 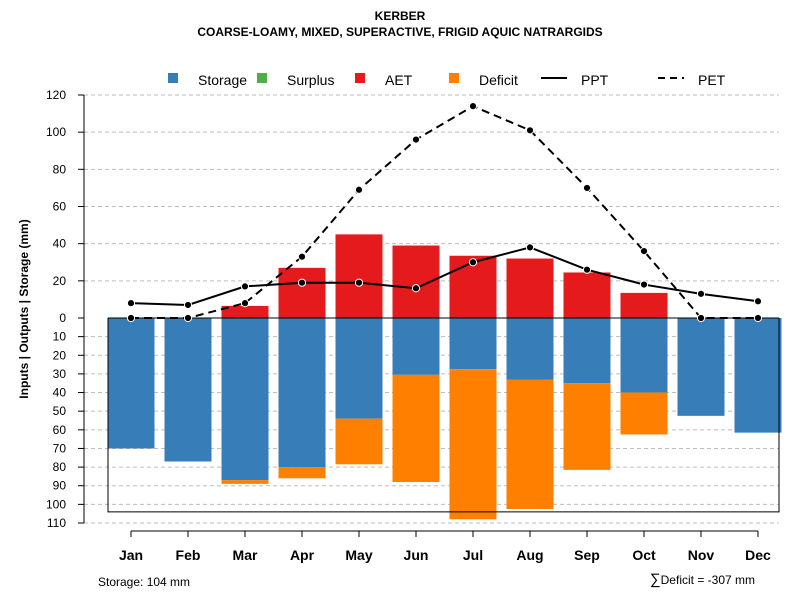 I want to click on y-tick-label-lower: 80, so click(x=60, y=467).